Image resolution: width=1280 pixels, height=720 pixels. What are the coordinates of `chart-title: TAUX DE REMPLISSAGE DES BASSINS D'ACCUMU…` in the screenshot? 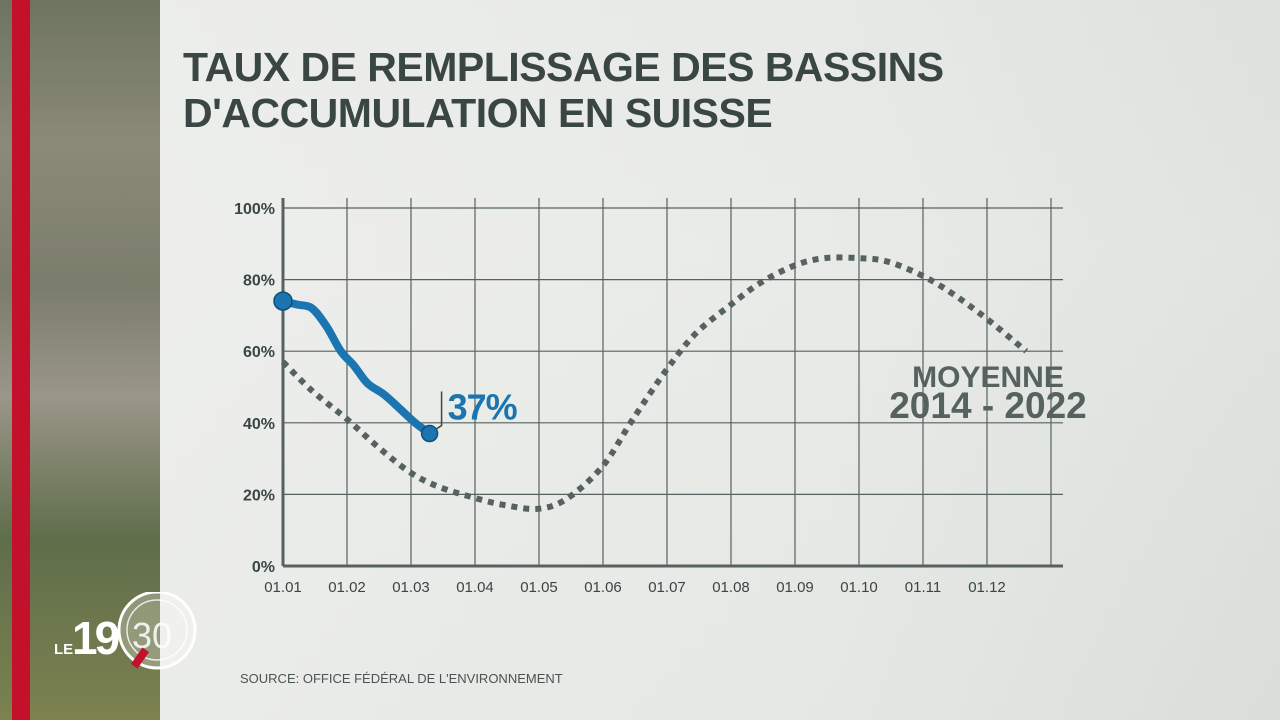 It's located at (563, 90).